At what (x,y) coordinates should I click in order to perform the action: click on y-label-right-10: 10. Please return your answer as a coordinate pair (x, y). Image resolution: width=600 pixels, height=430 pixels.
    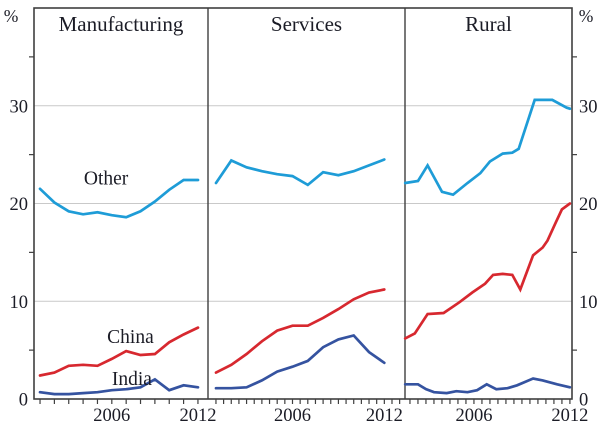
    Looking at the image, I should click on (588, 303).